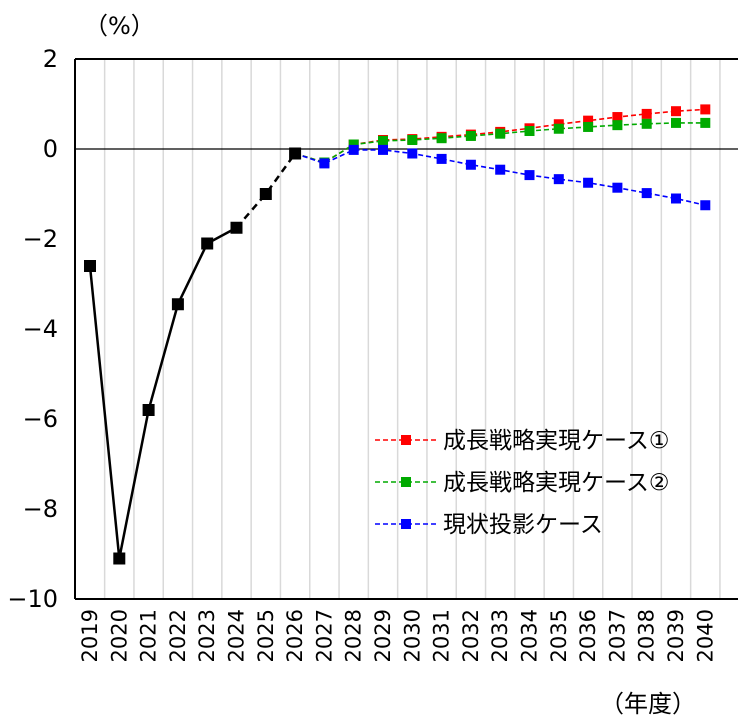 The width and height of the screenshot is (738, 724). Describe the element at coordinates (324, 635) in the screenshot. I see `x-tick-label: 2027` at that location.